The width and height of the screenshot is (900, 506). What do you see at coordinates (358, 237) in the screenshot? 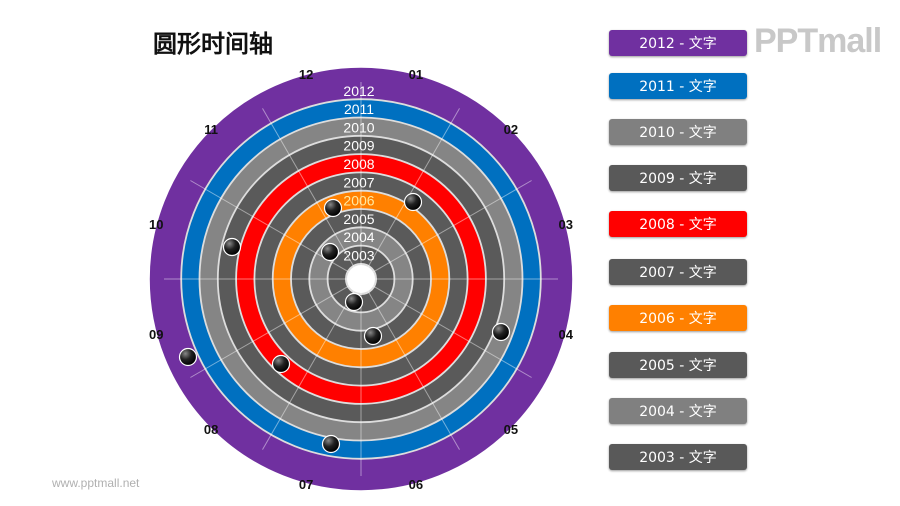
I see `ring-year-label: 2004` at bounding box center [358, 237].